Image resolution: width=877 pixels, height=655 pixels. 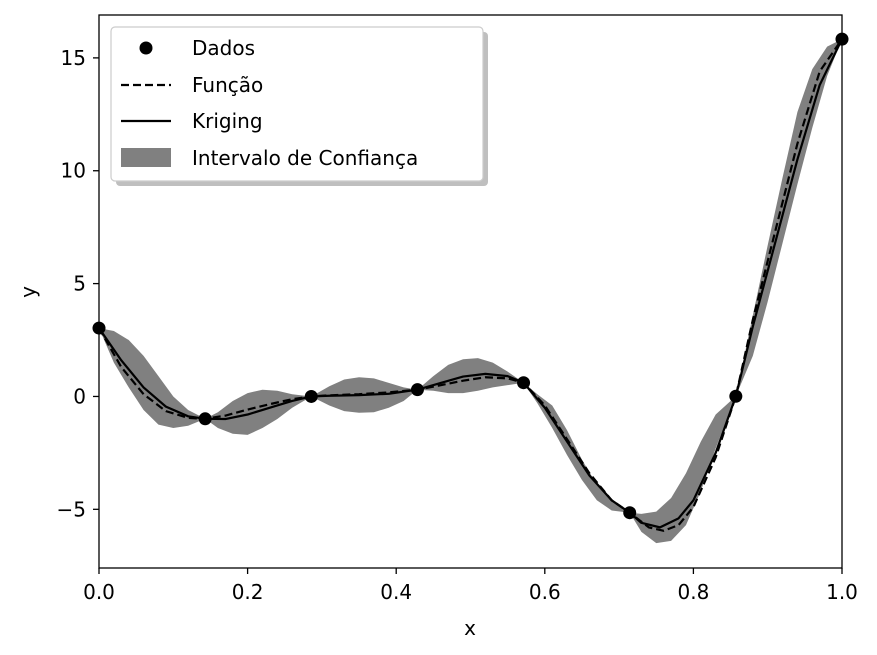 What do you see at coordinates (146, 48) in the screenshot?
I see `legend-dados-marker` at bounding box center [146, 48].